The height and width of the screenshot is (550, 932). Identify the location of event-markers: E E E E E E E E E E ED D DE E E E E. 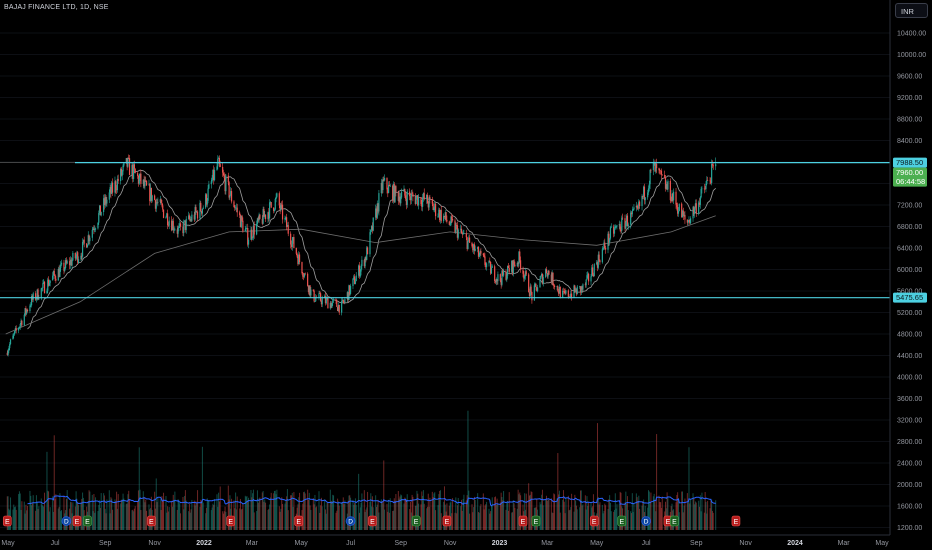
(371, 521).